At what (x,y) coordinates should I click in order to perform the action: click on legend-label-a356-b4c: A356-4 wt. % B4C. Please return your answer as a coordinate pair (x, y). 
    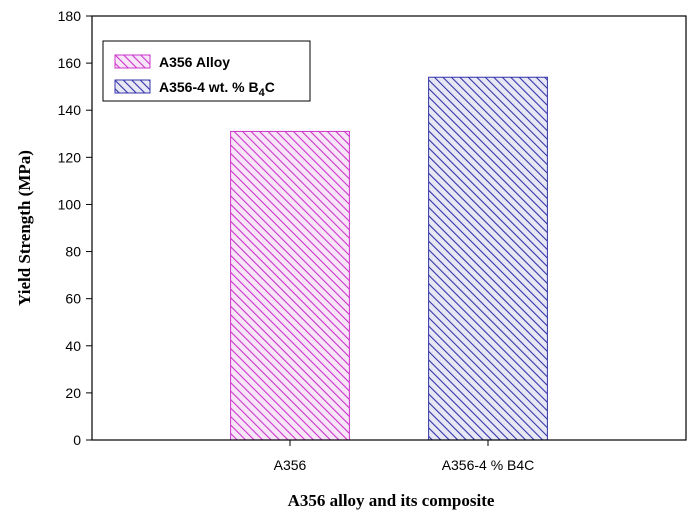
    Looking at the image, I should click on (217, 89).